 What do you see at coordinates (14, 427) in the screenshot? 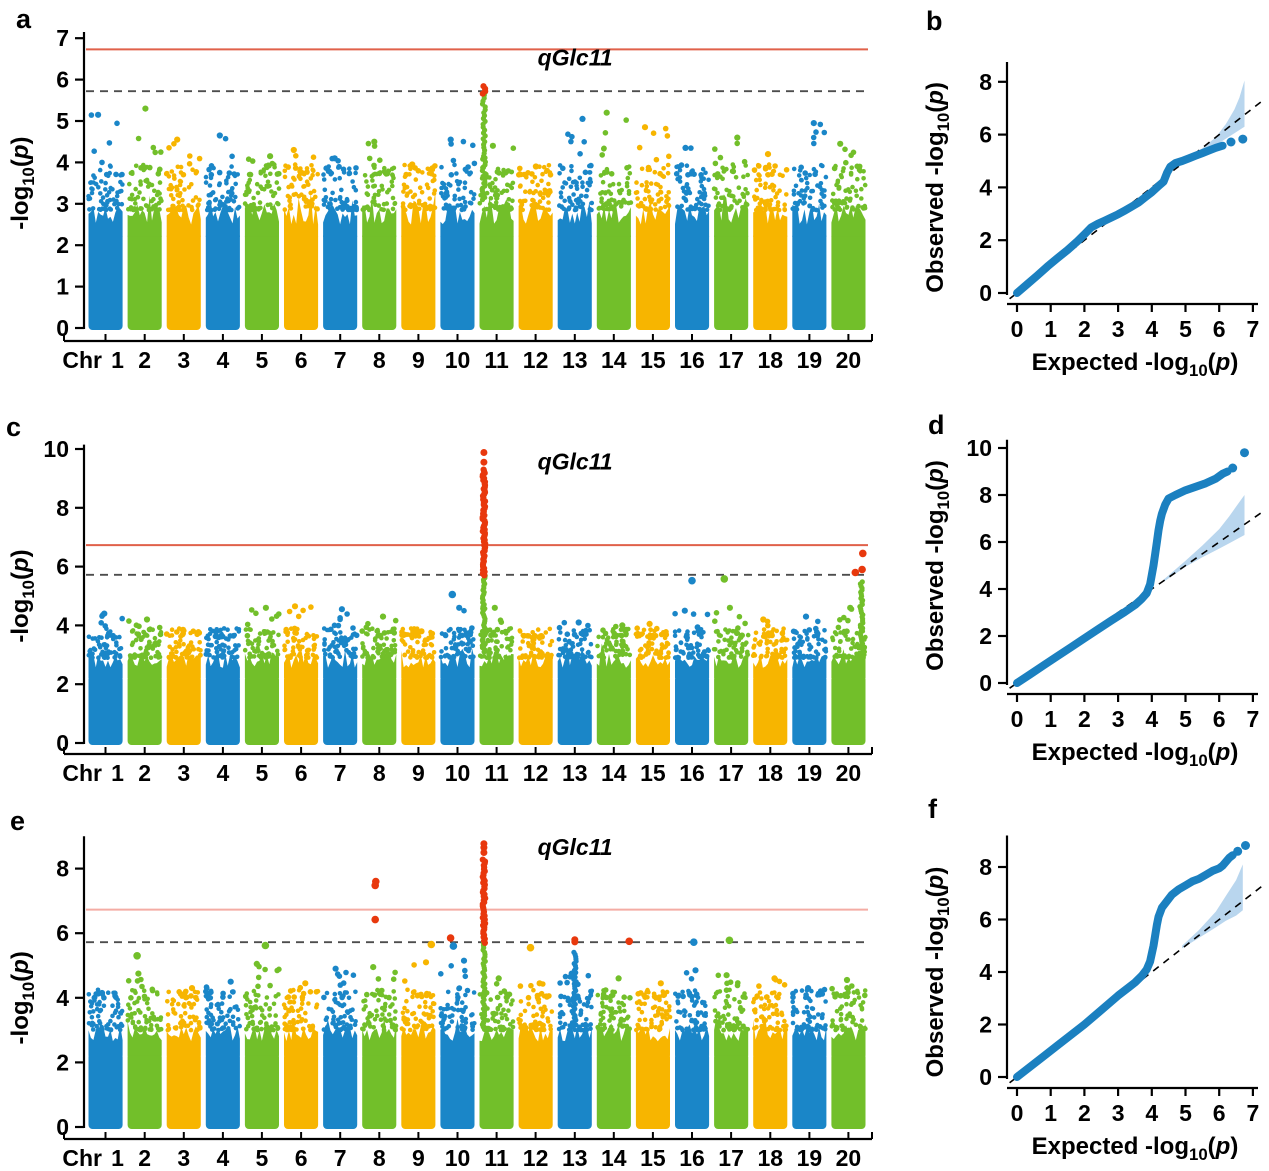
I see `panel-letter-c: c` at bounding box center [14, 427].